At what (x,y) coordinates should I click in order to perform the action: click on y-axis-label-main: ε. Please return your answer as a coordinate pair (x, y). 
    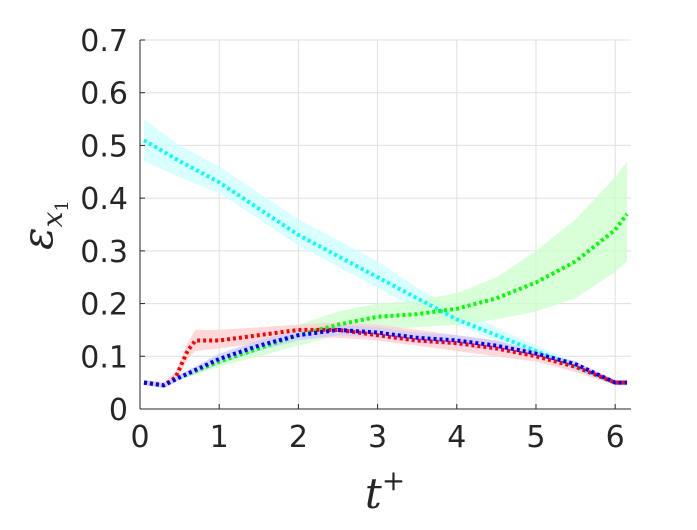
    Looking at the image, I should click on (37, 238).